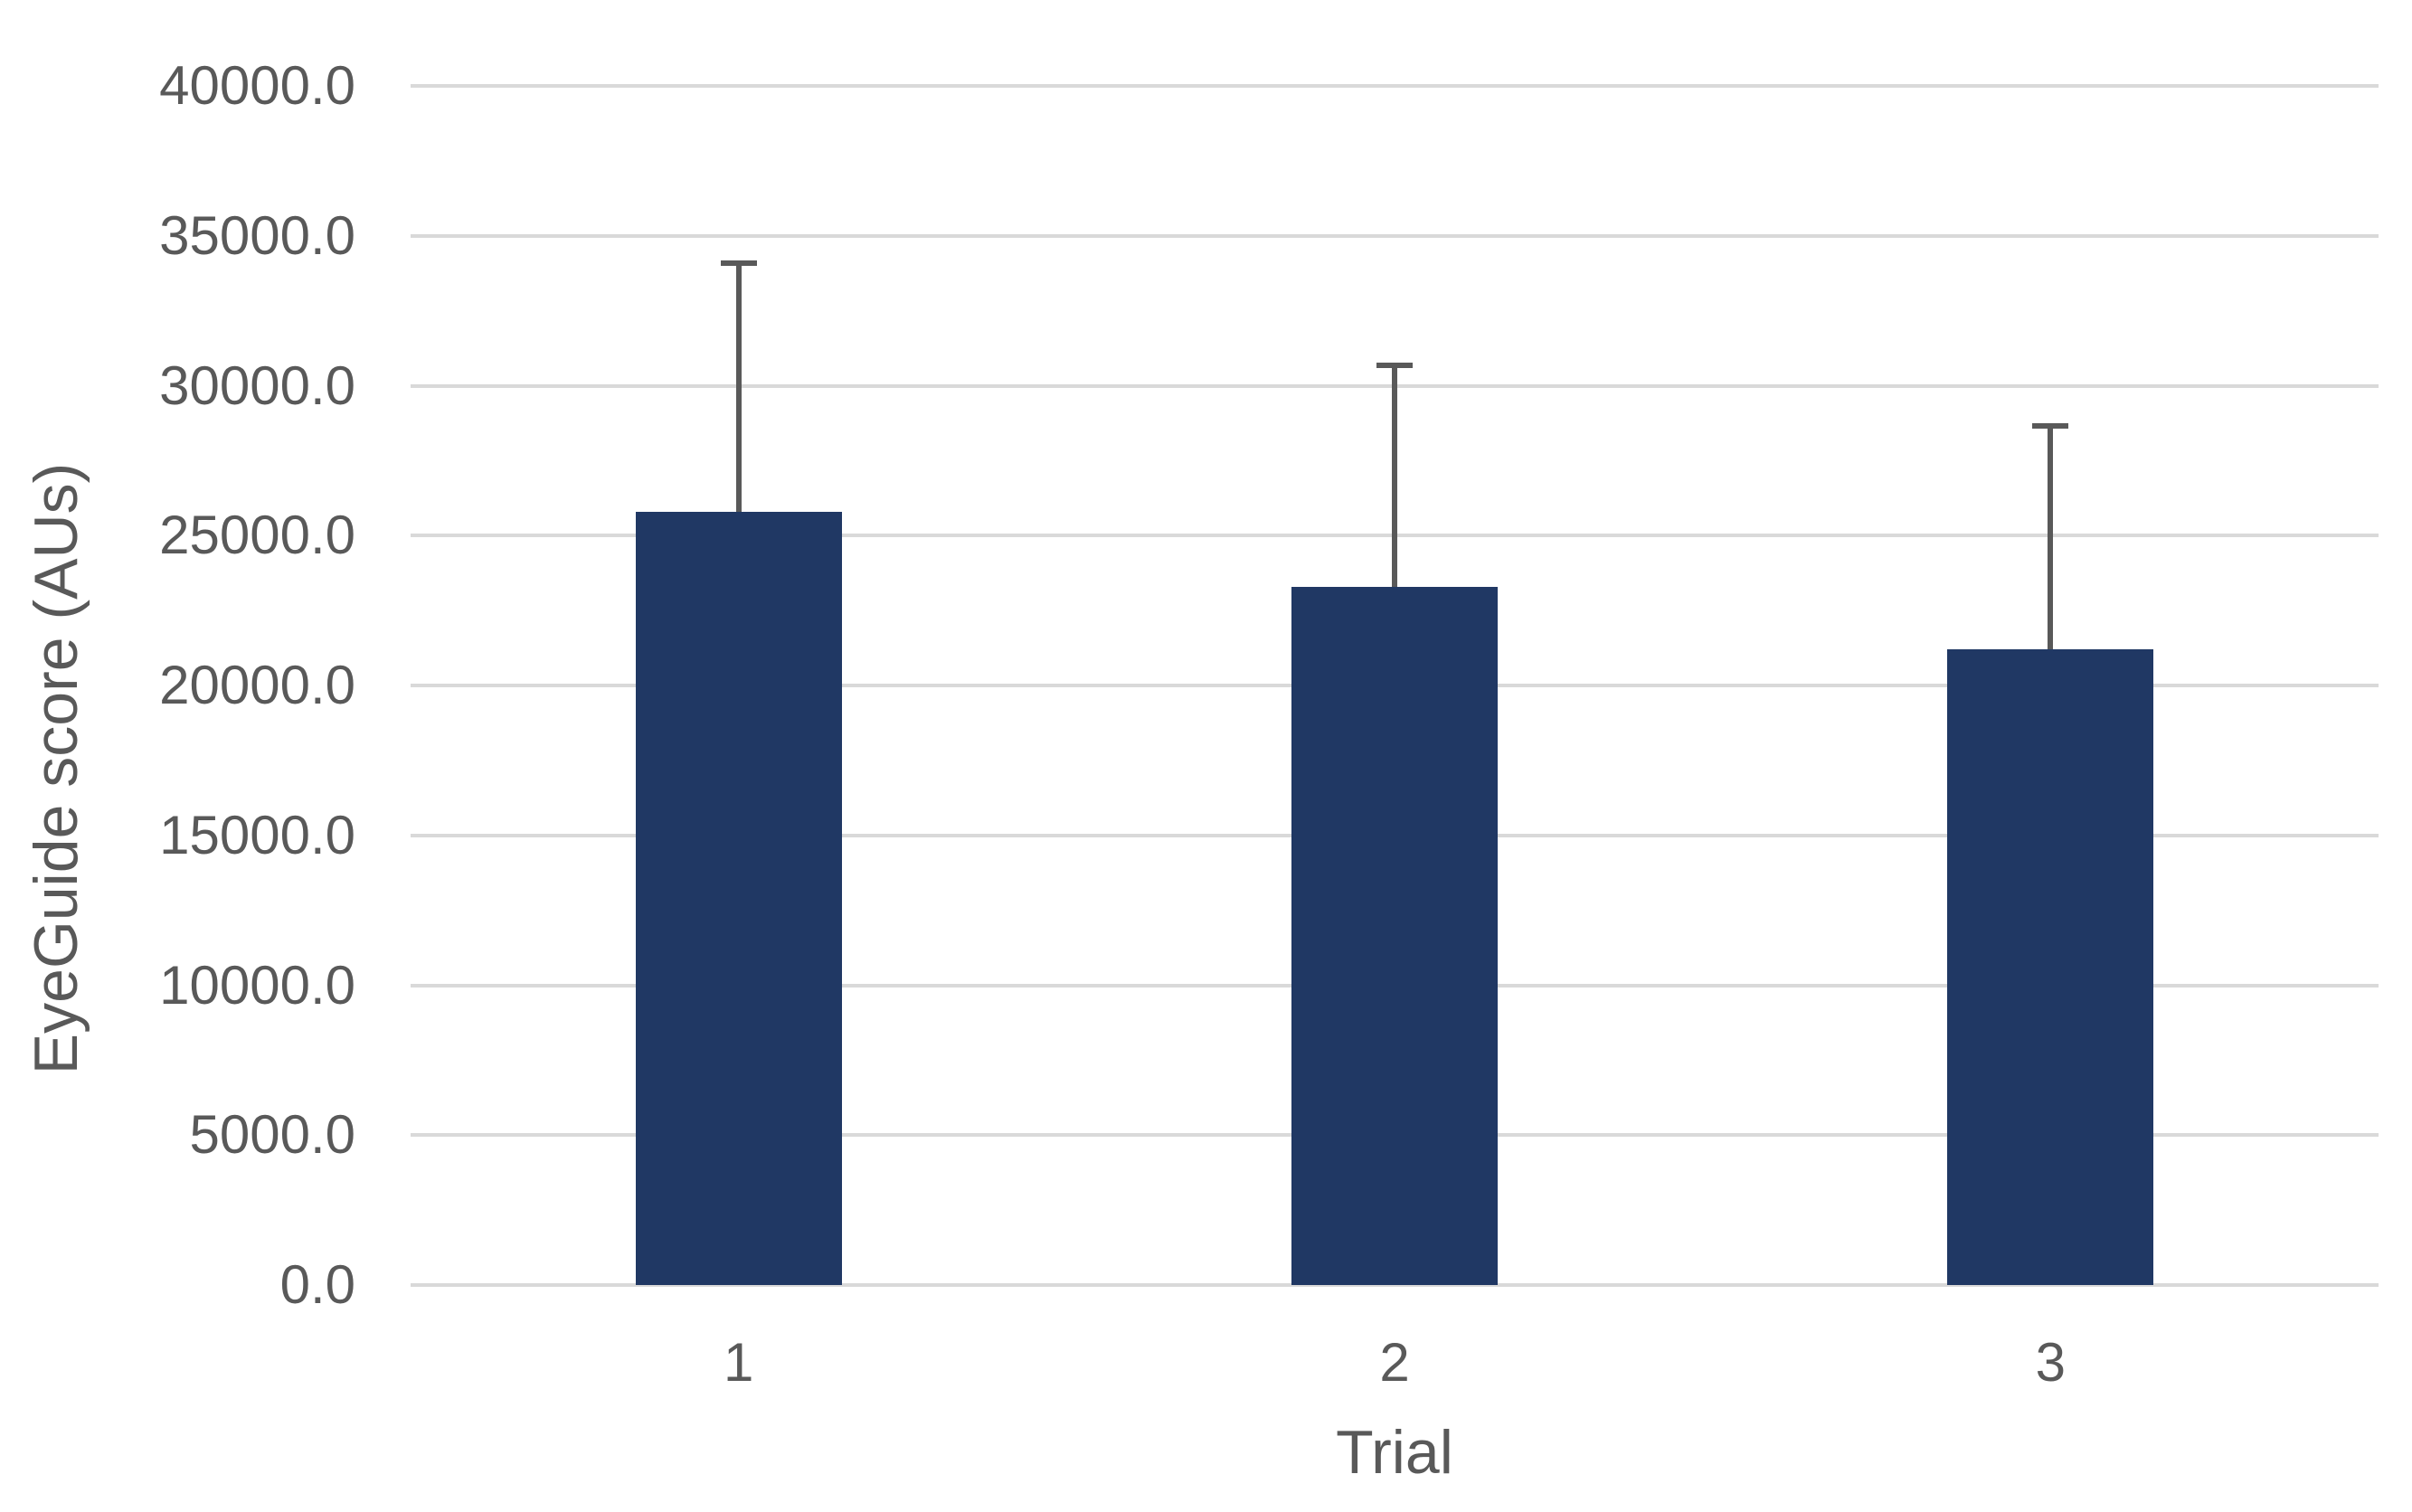  I want to click on y-tick-label-10000.0: 10000.0, so click(257, 985).